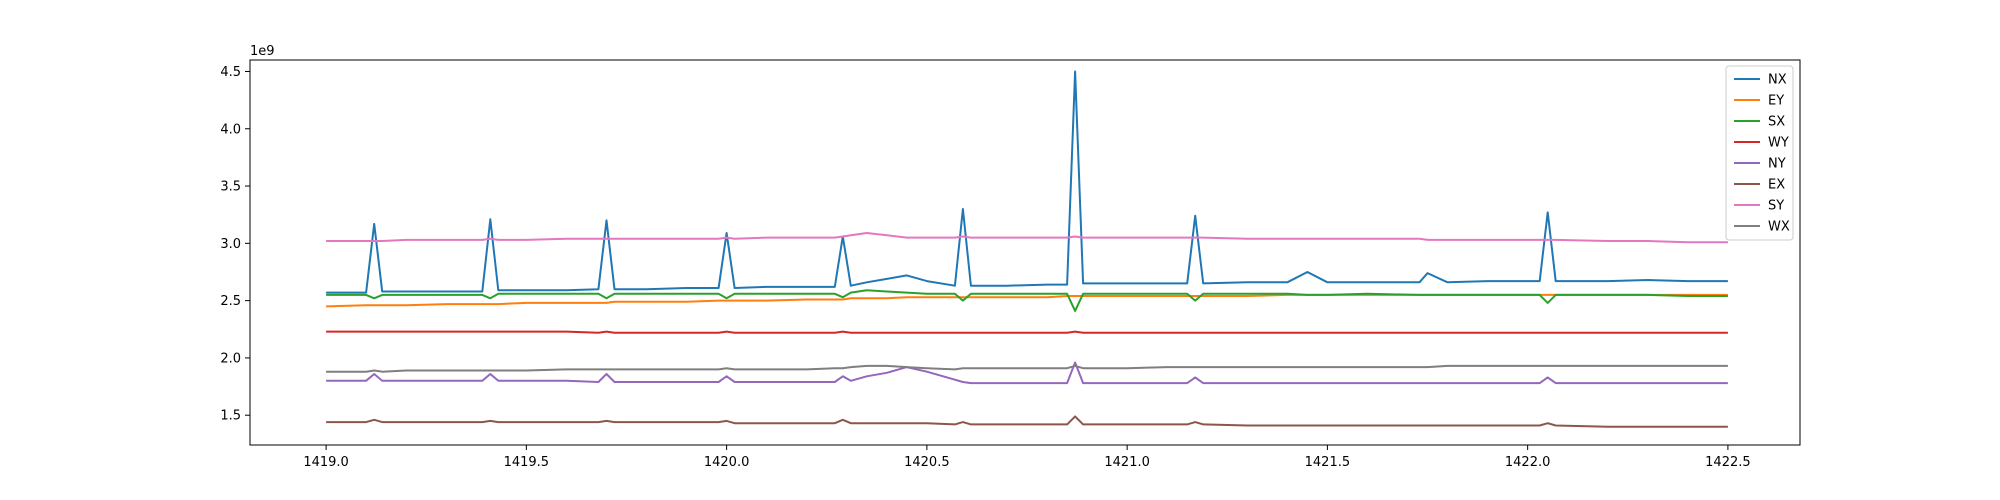  Describe the element at coordinates (230, 187) in the screenshot. I see `y-tick-label: 3.5` at that location.